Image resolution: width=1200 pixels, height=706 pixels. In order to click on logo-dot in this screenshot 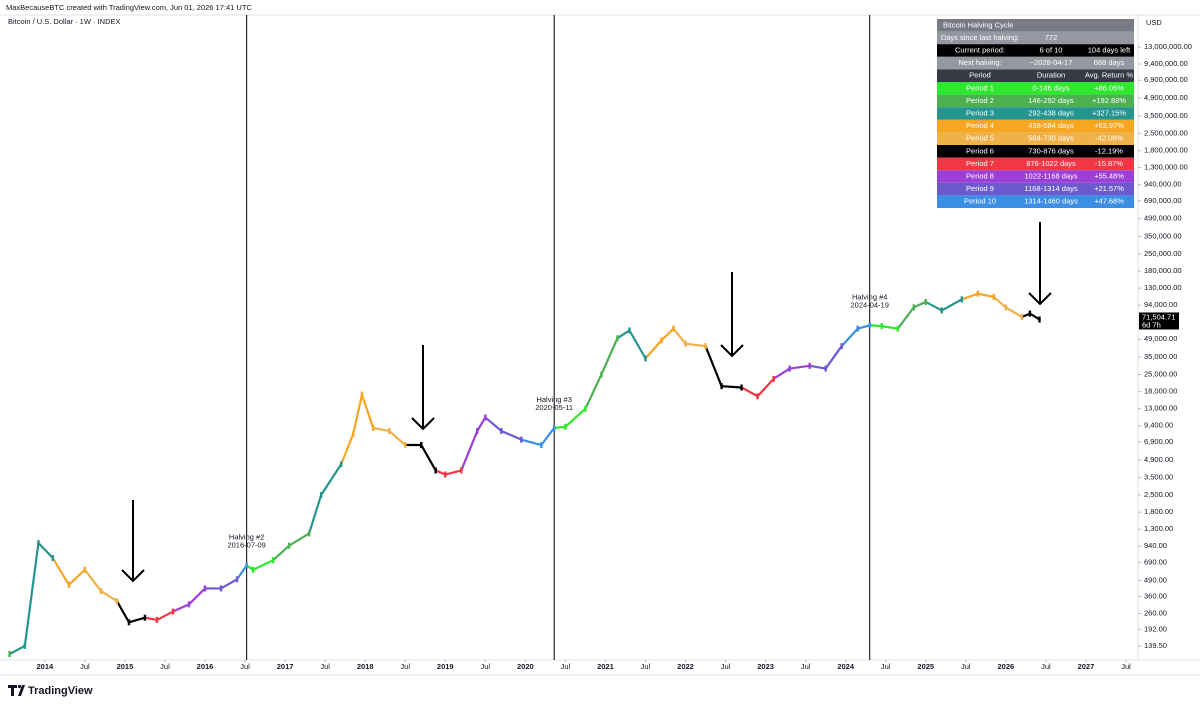, I will do `click(19, 686)`.